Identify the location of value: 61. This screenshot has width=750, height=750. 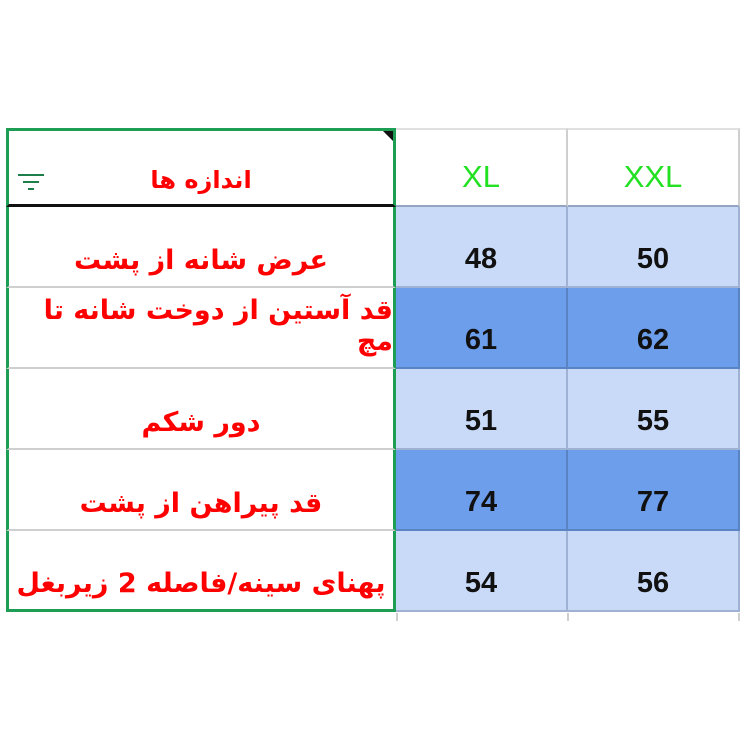
(481, 340).